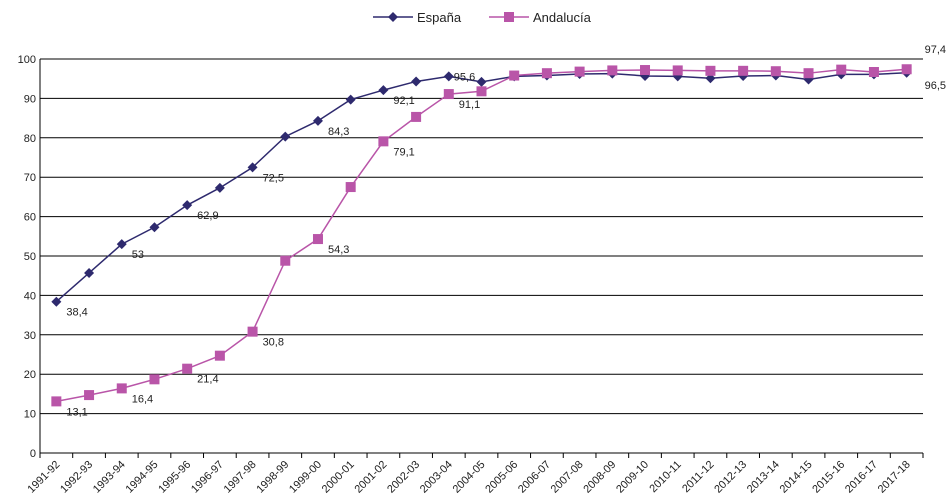 The width and height of the screenshot is (950, 497). What do you see at coordinates (207, 477) in the screenshot?
I see `x-tick-label: 1996-97` at bounding box center [207, 477].